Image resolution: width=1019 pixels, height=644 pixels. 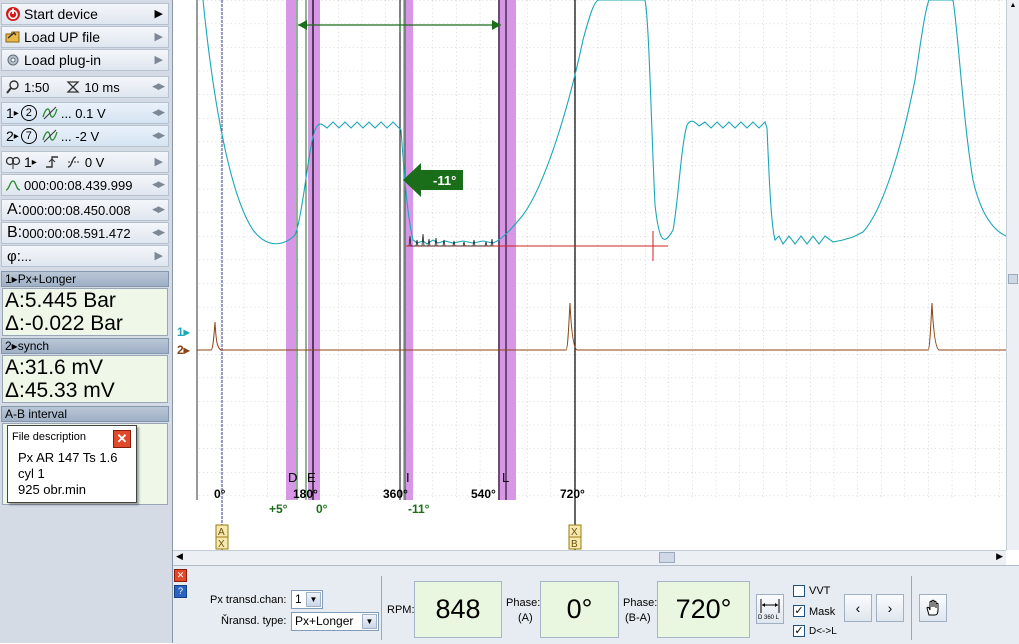 I want to click on noise-spikes, so click(x=451, y=240).